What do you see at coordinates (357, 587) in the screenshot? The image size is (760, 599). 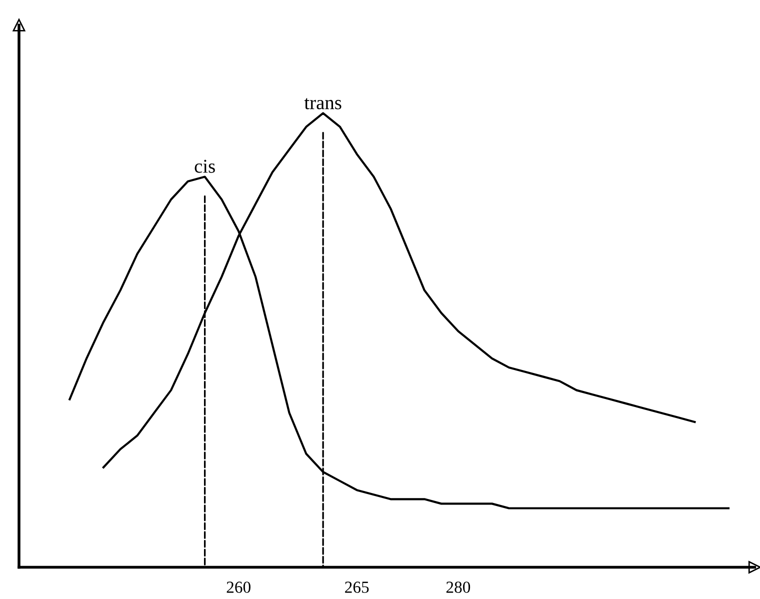 I see `x-tick-label: 265` at bounding box center [357, 587].